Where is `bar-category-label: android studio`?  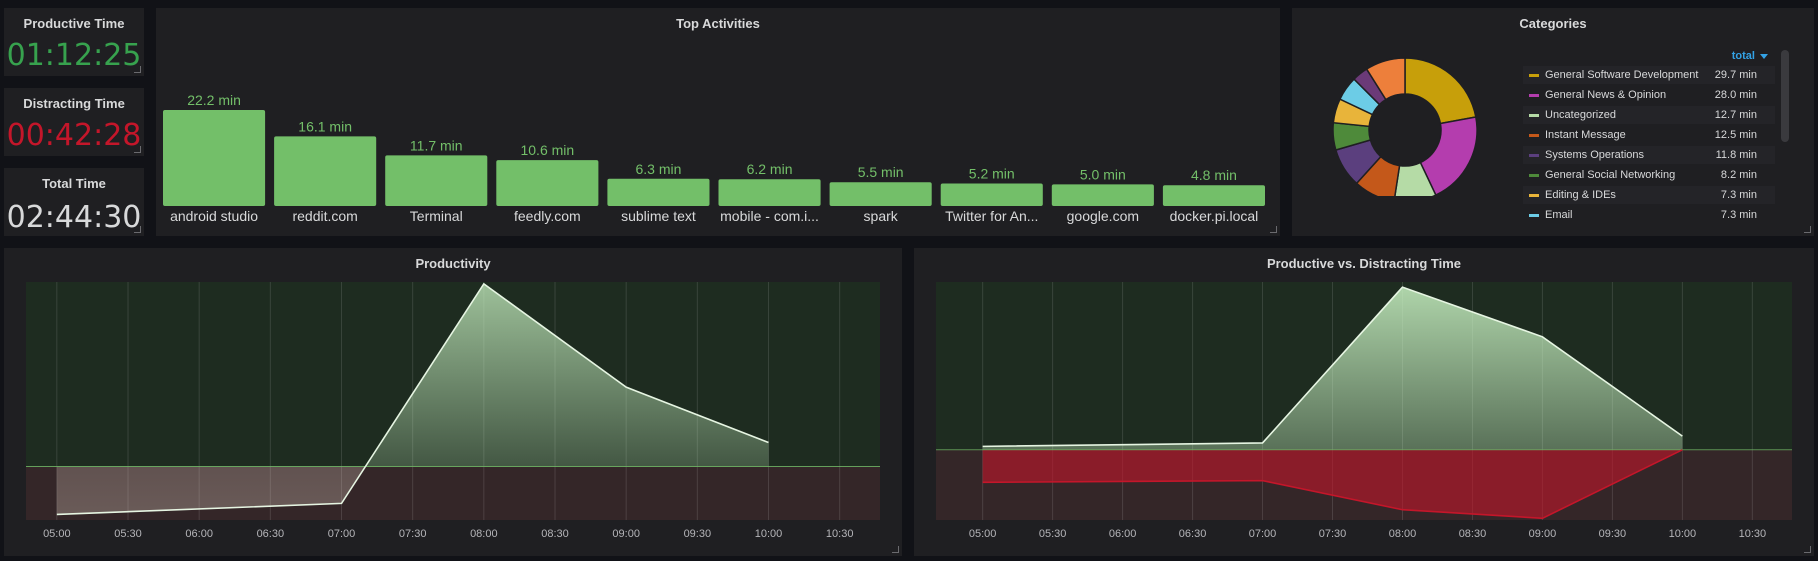
bar-category-label: android studio is located at coordinates (214, 216).